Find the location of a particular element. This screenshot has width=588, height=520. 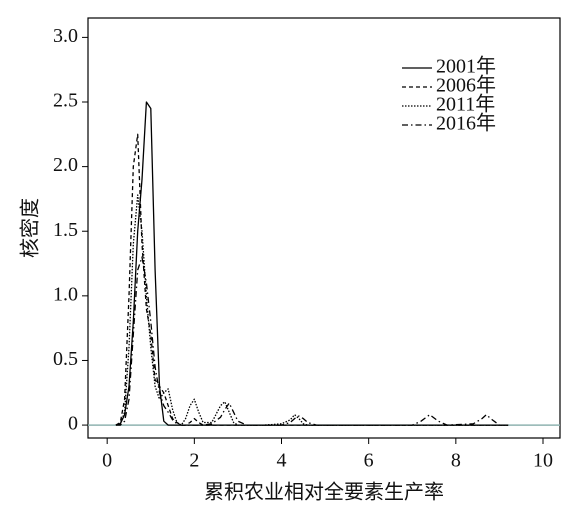

x-tick-label: 10 is located at coordinates (543, 461).